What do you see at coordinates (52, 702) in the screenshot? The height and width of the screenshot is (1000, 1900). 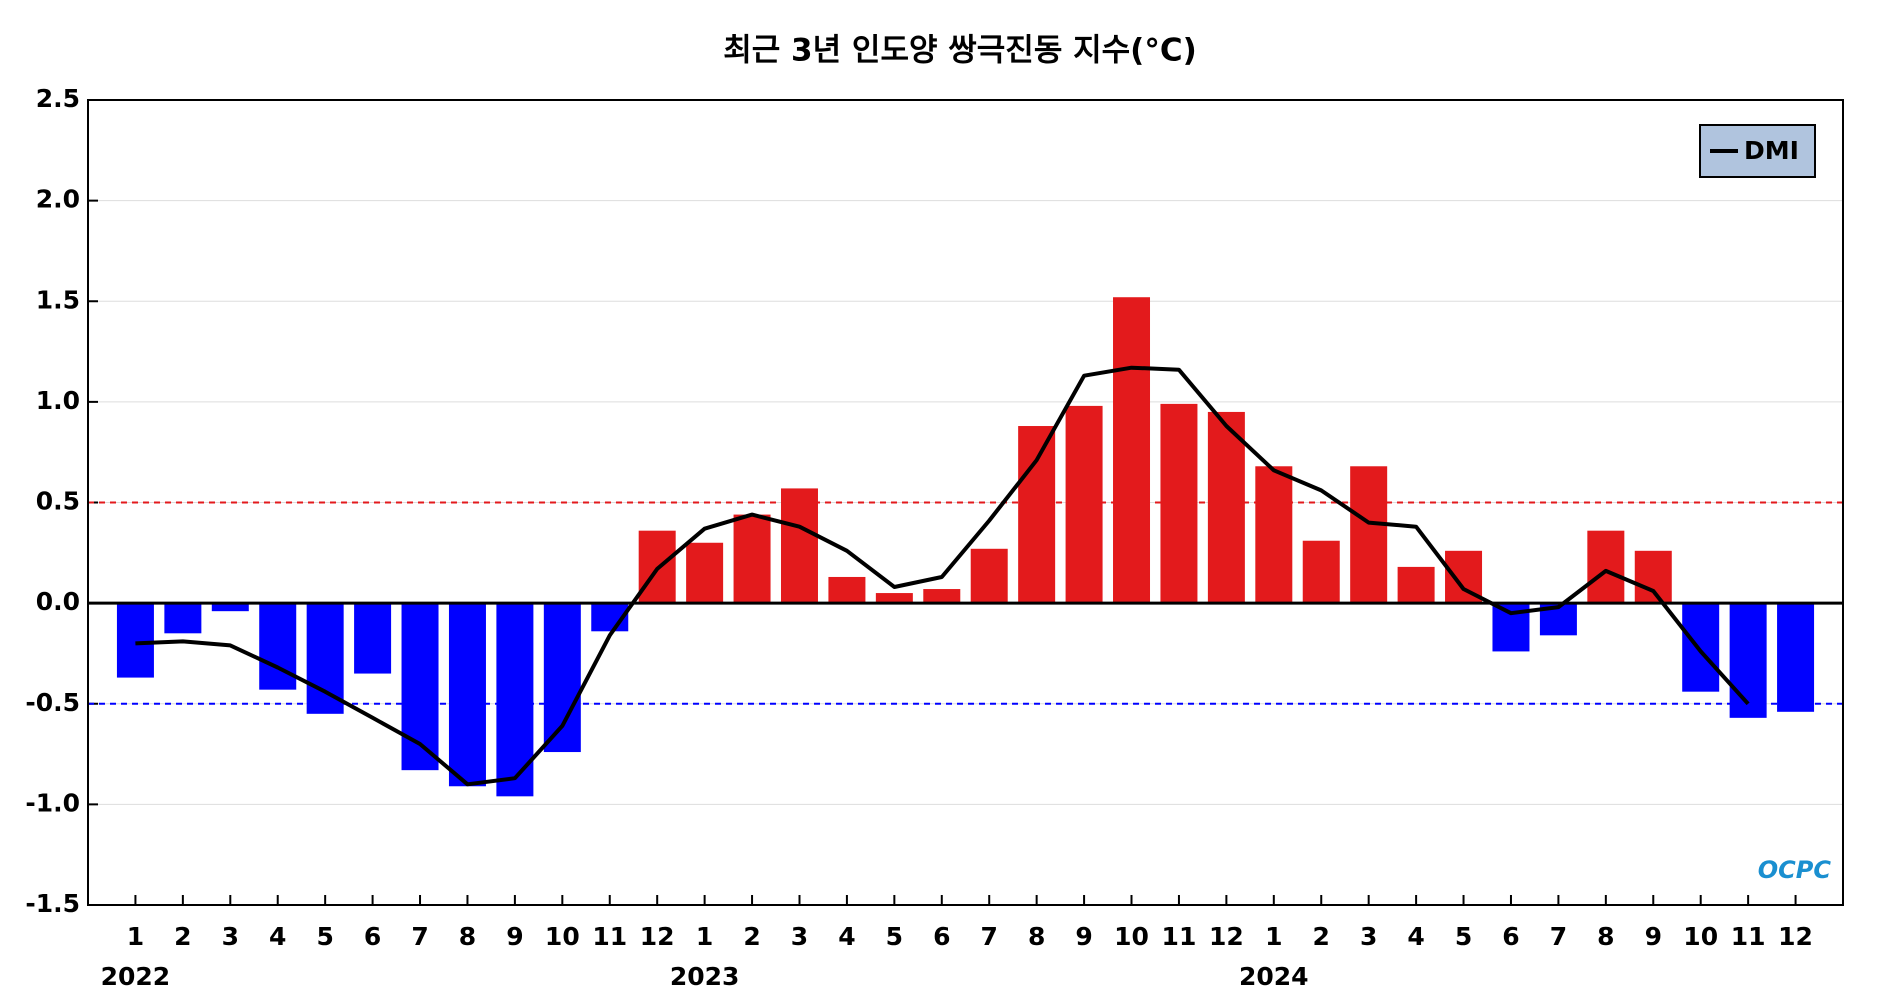 I see `y-tick-label: -0.5` at bounding box center [52, 702].